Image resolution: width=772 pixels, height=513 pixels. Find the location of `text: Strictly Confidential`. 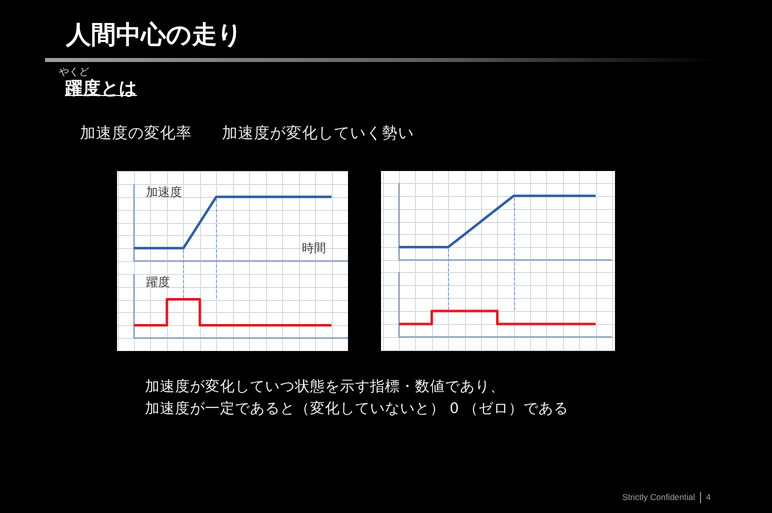

text: Strictly Confidential is located at coordinates (658, 497).